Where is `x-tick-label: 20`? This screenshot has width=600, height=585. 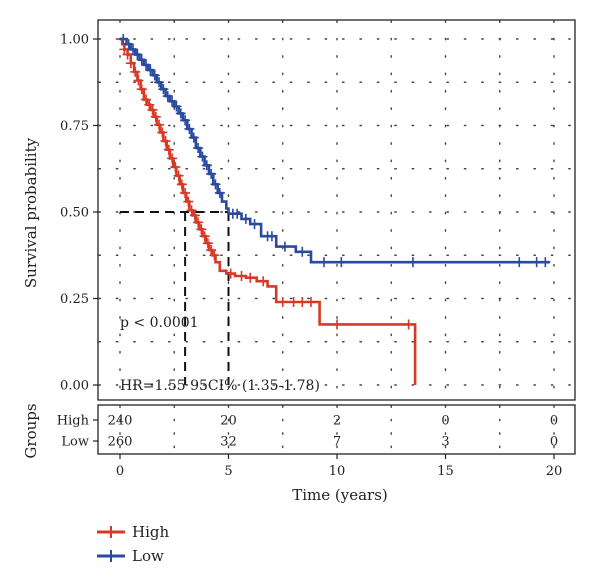
x-tick-label: 20 is located at coordinates (554, 471).